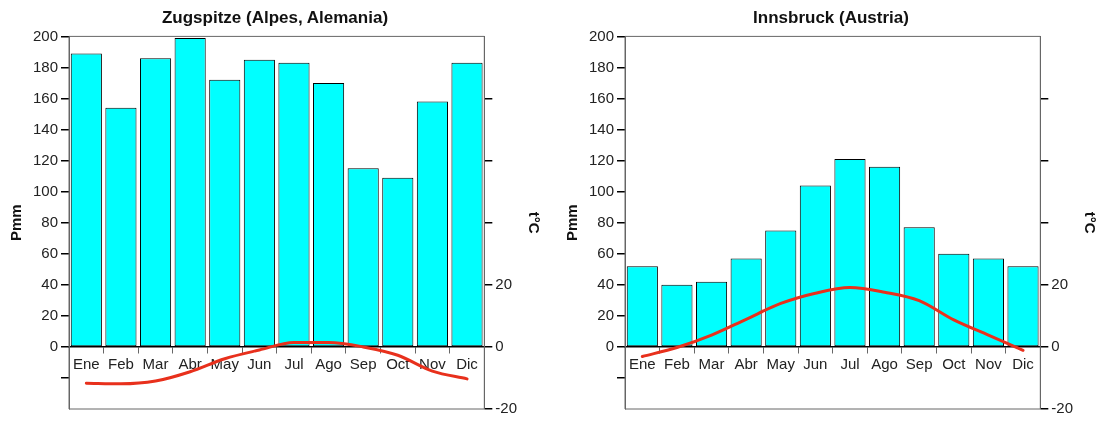  What do you see at coordinates (832, 322) in the screenshot?
I see `line-series` at bounding box center [832, 322].